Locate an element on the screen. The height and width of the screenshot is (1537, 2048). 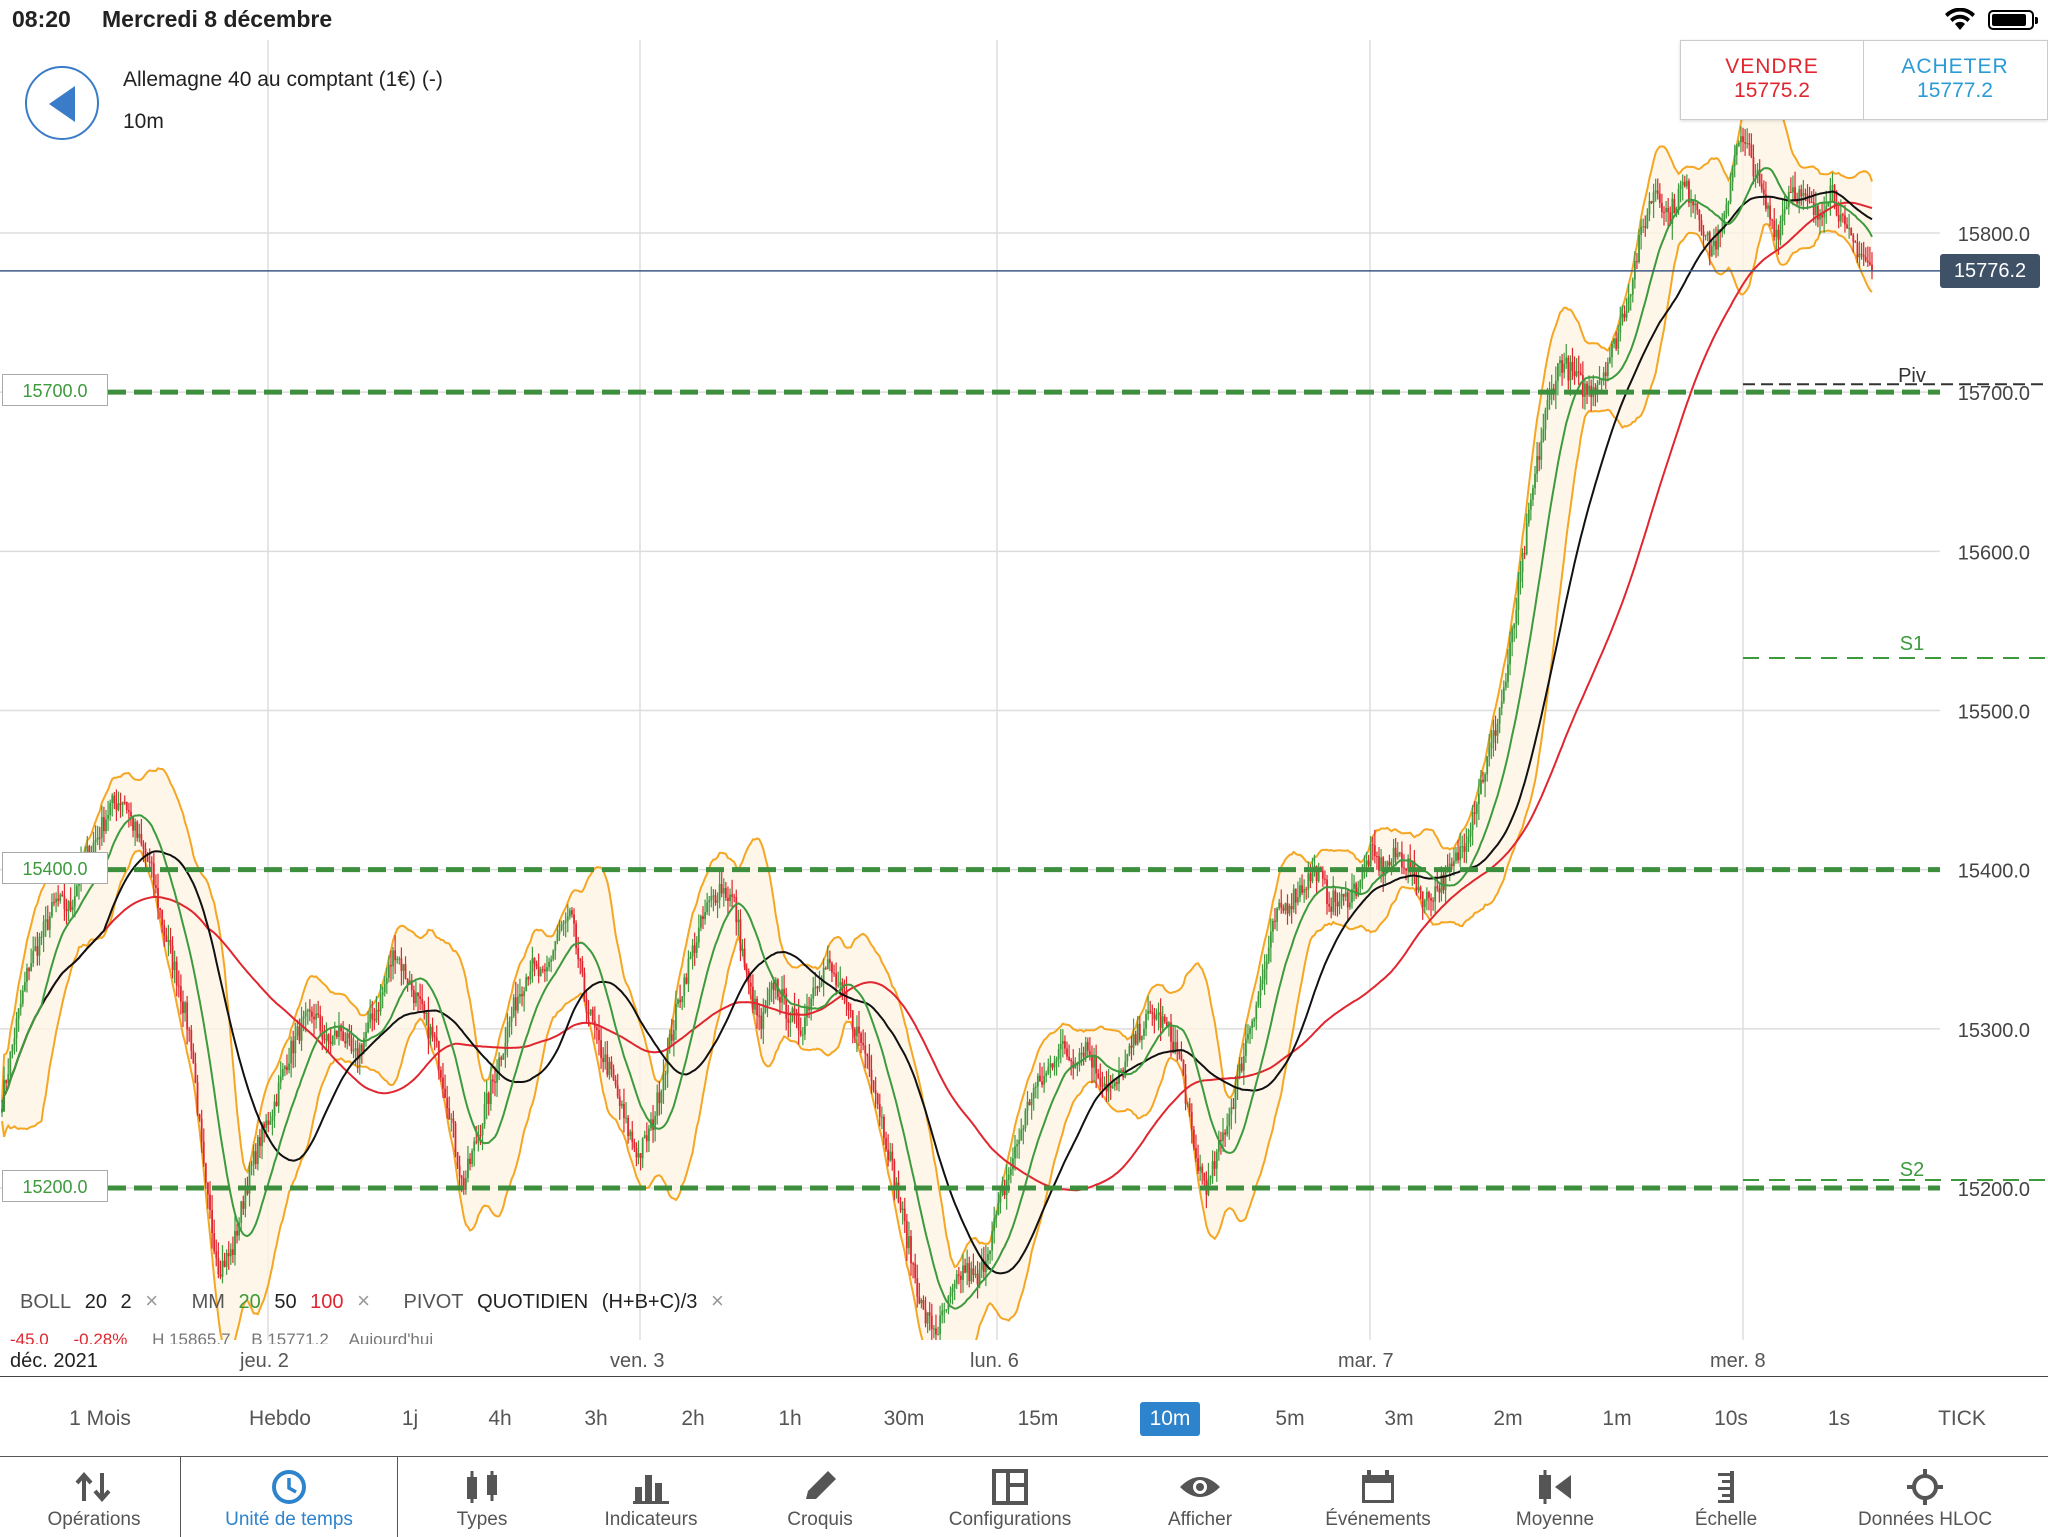
timeframe-1j: 1j is located at coordinates (410, 1418).